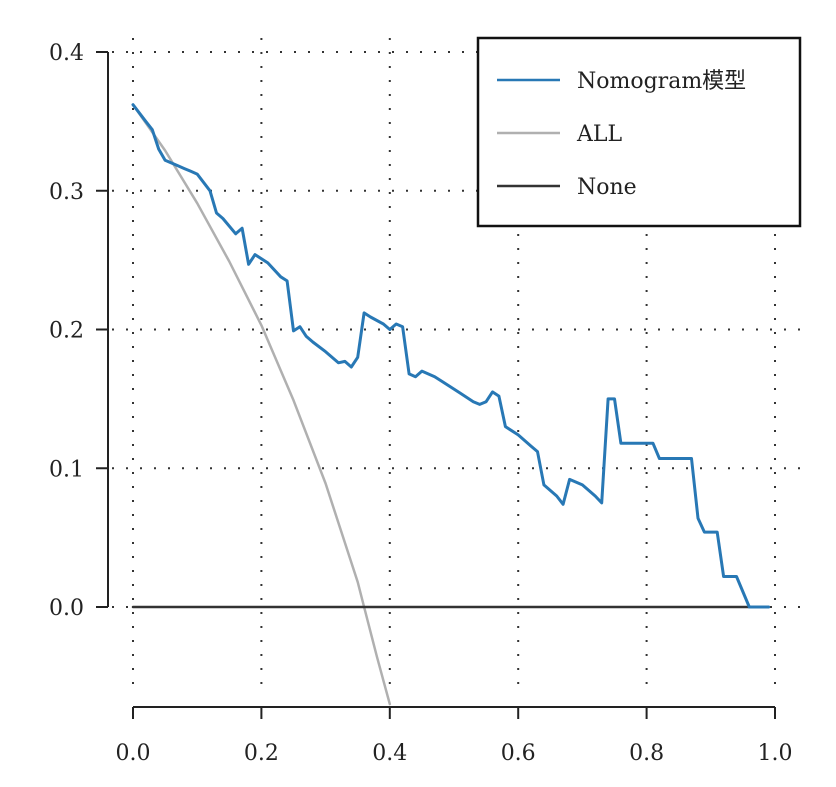 The image size is (836, 787). I want to click on y-tick-label: 0.0, so click(66, 608).